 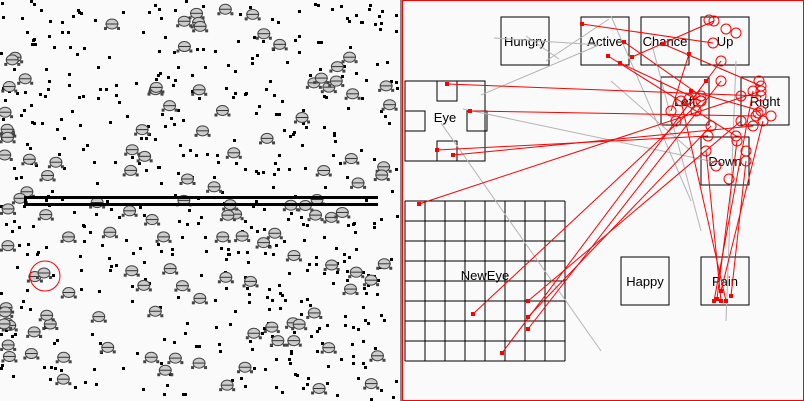 I want to click on neuron-eye: Eye, so click(x=446, y=121).